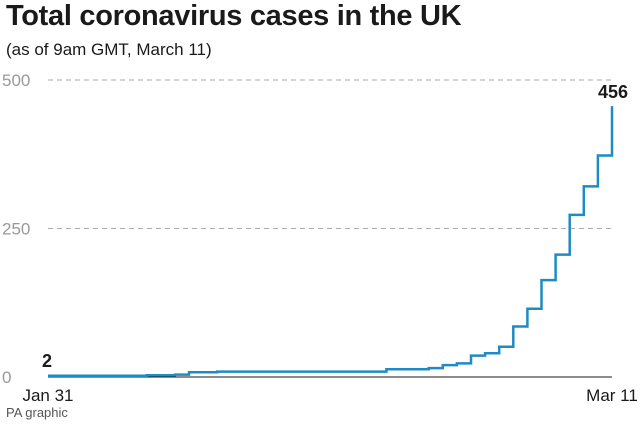 The image size is (640, 428). I want to click on source-credit: PA graphic, so click(37, 412).